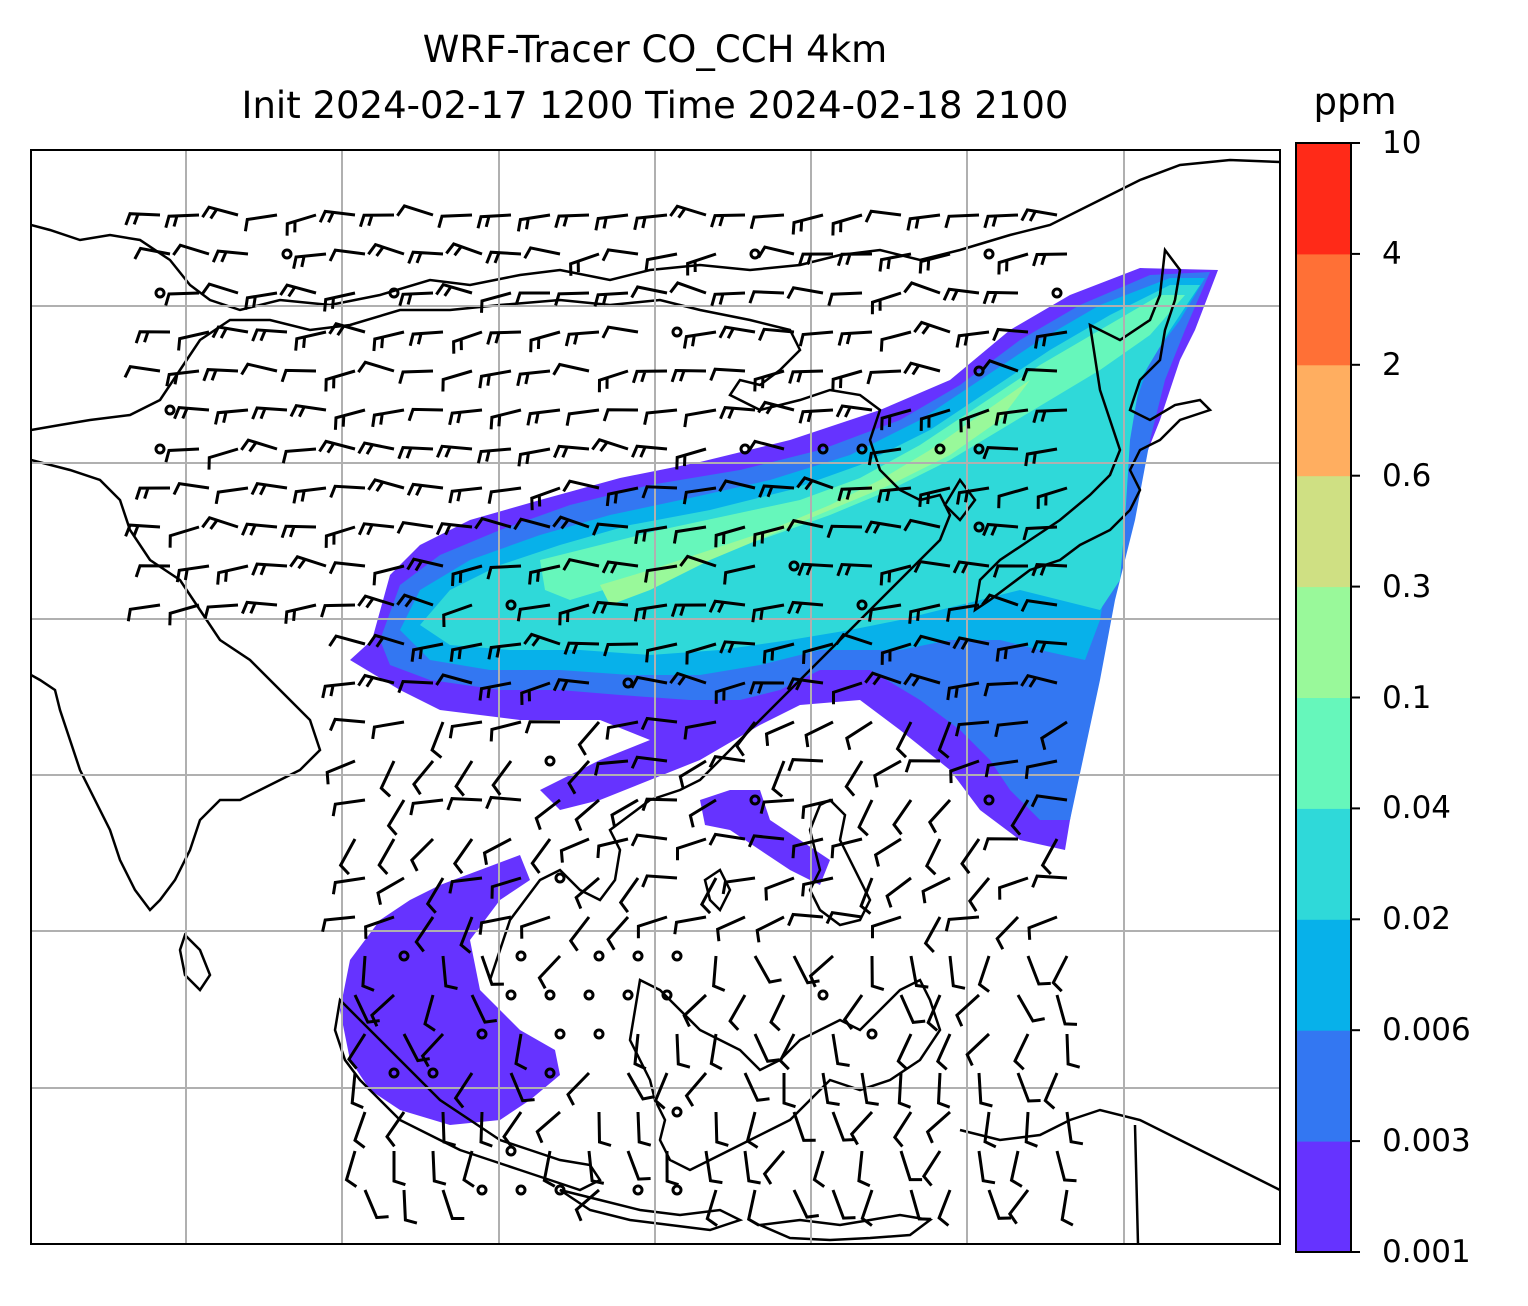 The image size is (1528, 1306). I want to click on plume-band-0001-south, so click(450, 990).